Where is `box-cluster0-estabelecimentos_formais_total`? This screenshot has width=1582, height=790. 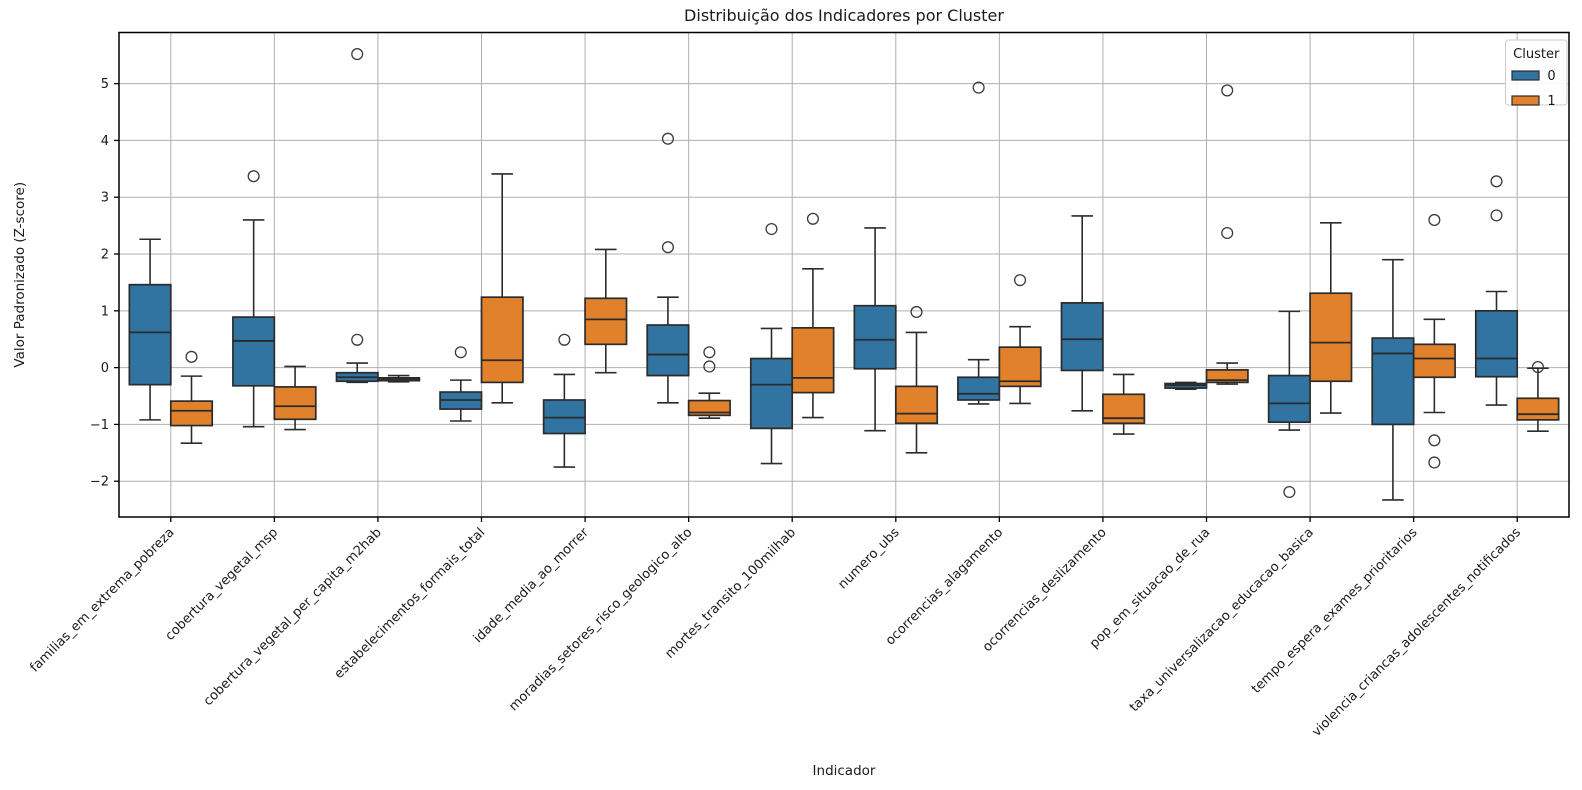
box-cluster0-estabelecimentos_formais_total is located at coordinates (461, 384).